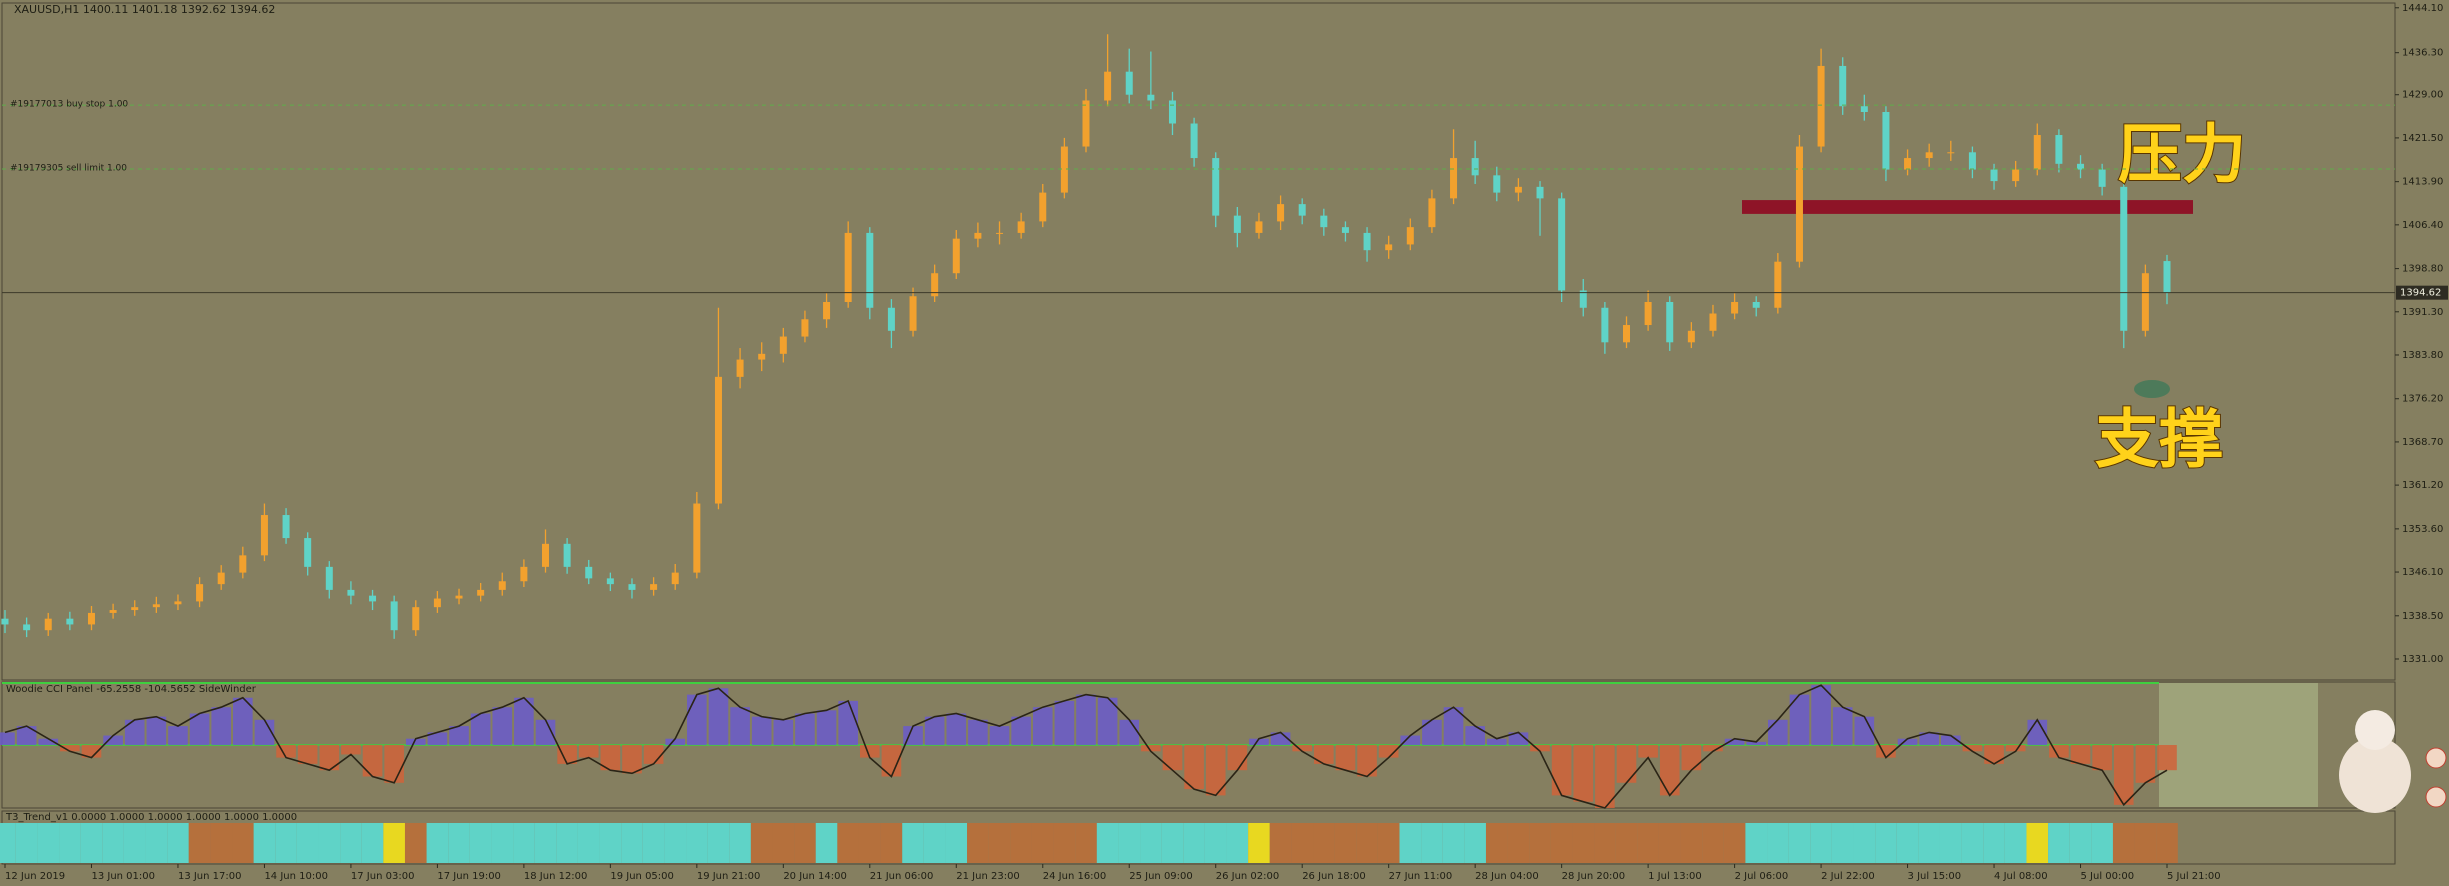 The image size is (2449, 886). I want to click on x-tick-label: 26 Jun 18:00, so click(1334, 876).